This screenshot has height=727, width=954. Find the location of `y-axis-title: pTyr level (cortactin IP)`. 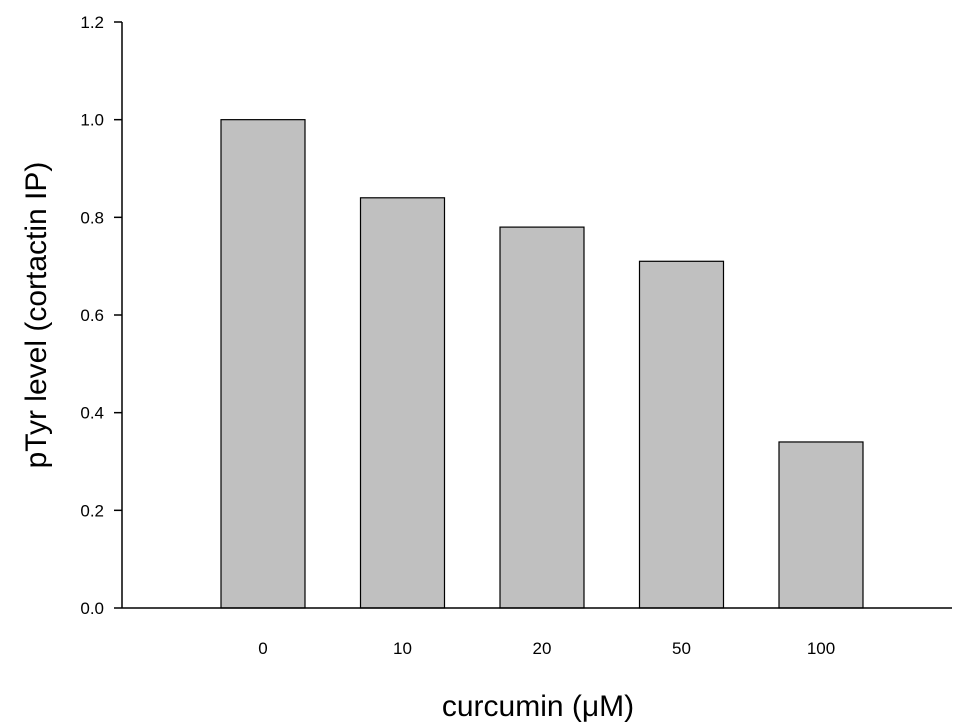

y-axis-title: pTyr level (cortactin IP) is located at coordinates (36, 315).